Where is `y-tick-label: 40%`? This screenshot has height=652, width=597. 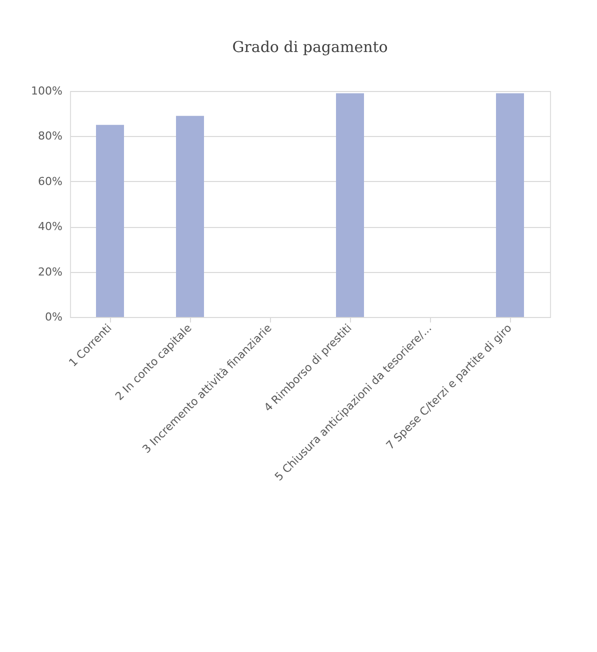 y-tick-label: 40% is located at coordinates (50, 227).